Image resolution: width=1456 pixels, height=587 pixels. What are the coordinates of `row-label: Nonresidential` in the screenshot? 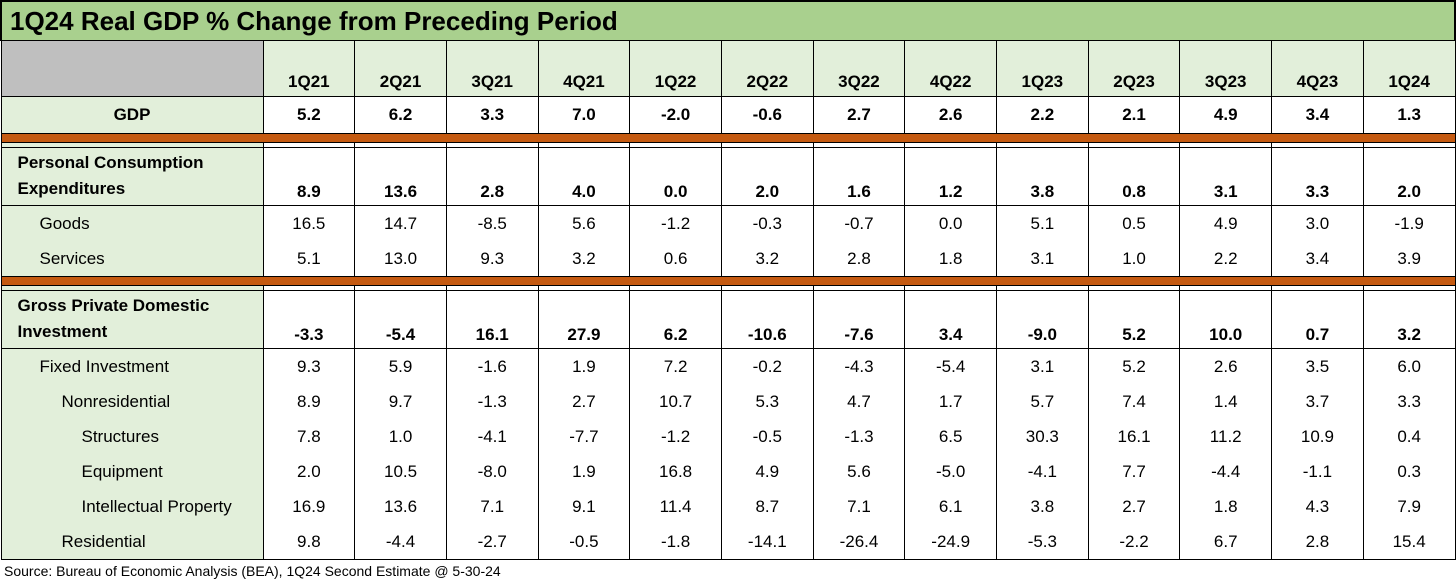 It's located at (132, 401).